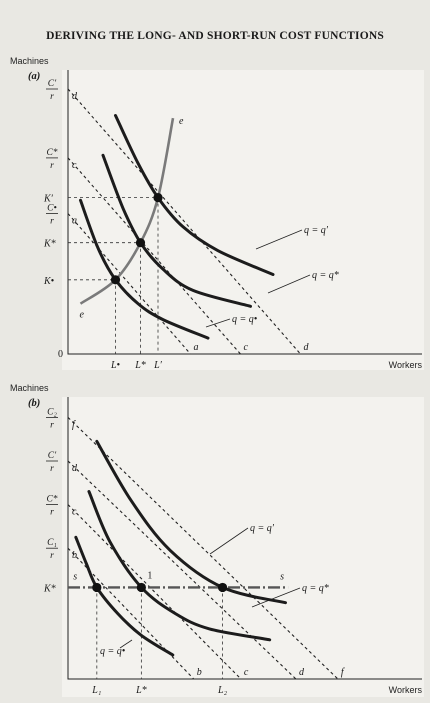 The width and height of the screenshot is (430, 703). I want to click on expansion-label-top: e, so click(181, 121).